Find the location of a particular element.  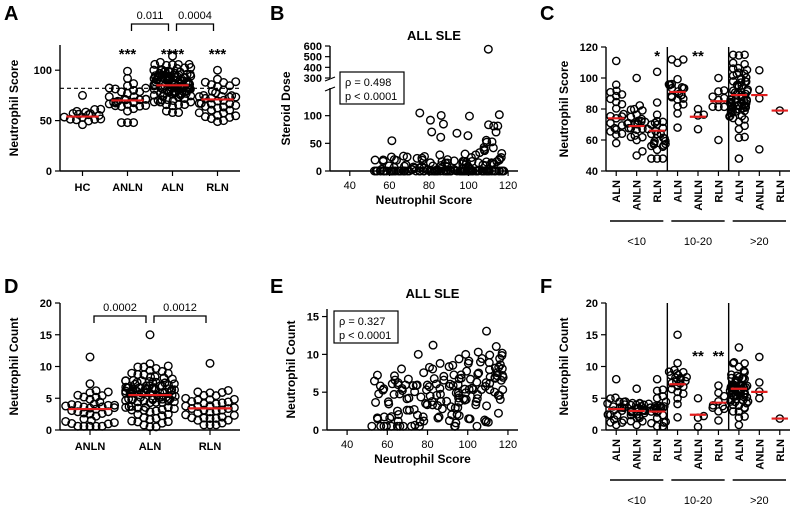

x-tick-label-anln: ANLN is located at coordinates (638, 195).